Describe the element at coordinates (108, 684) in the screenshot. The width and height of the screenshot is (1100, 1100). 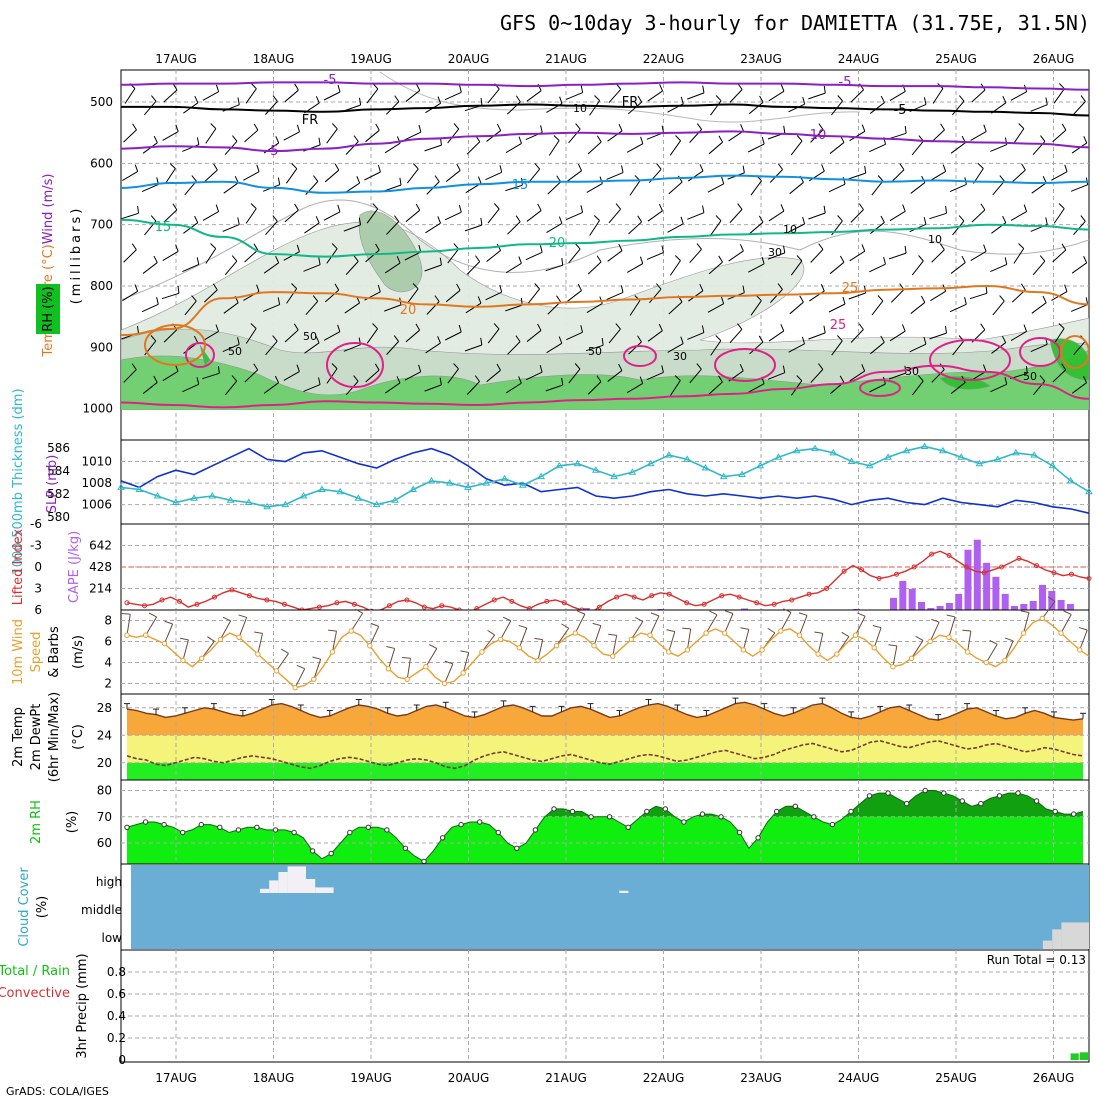
I see `wind-tick: 2` at that location.